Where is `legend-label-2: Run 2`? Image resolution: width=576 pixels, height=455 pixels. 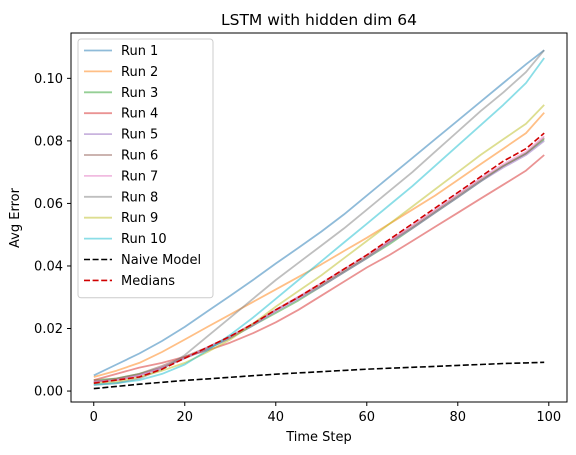 legend-label-2: Run 2 is located at coordinates (139, 72).